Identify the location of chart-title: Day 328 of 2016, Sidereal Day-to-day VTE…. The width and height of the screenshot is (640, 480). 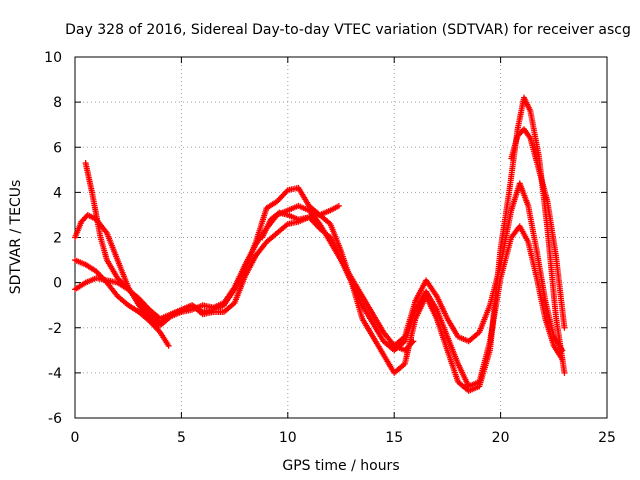
(348, 30).